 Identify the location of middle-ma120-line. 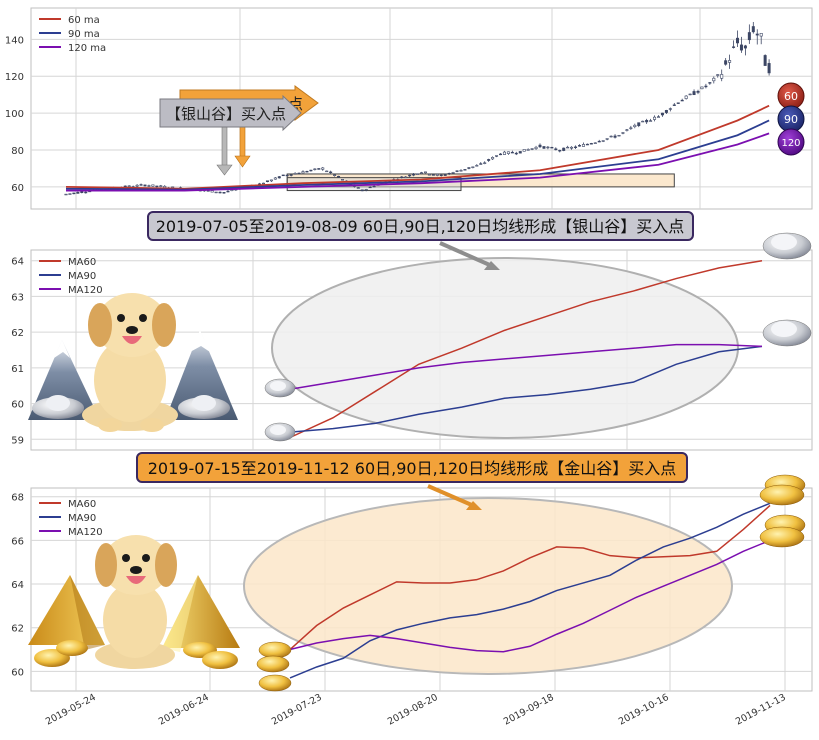
(526, 367).